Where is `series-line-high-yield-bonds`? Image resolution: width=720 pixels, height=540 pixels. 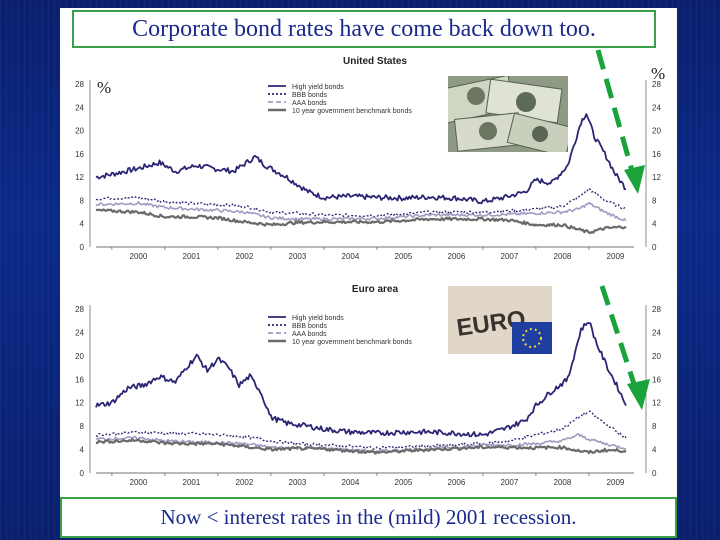
series-line-high-yield-bonds is located at coordinates (361, 159).